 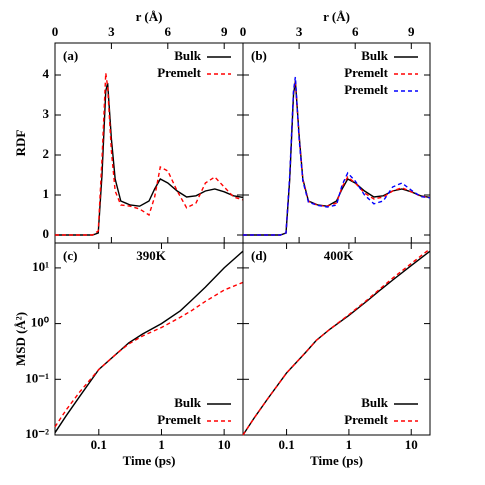 I want to click on y-tick-label: 10⁰, so click(x=40, y=322).